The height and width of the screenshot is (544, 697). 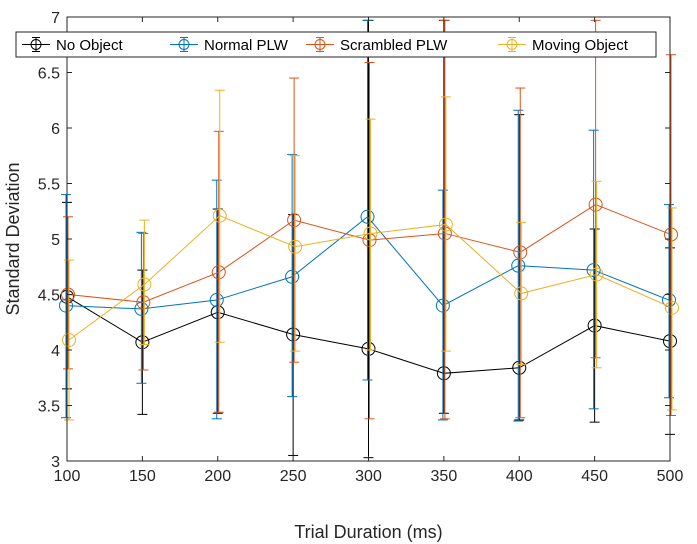 What do you see at coordinates (142, 476) in the screenshot?
I see `x-tick-label: 150` at bounding box center [142, 476].